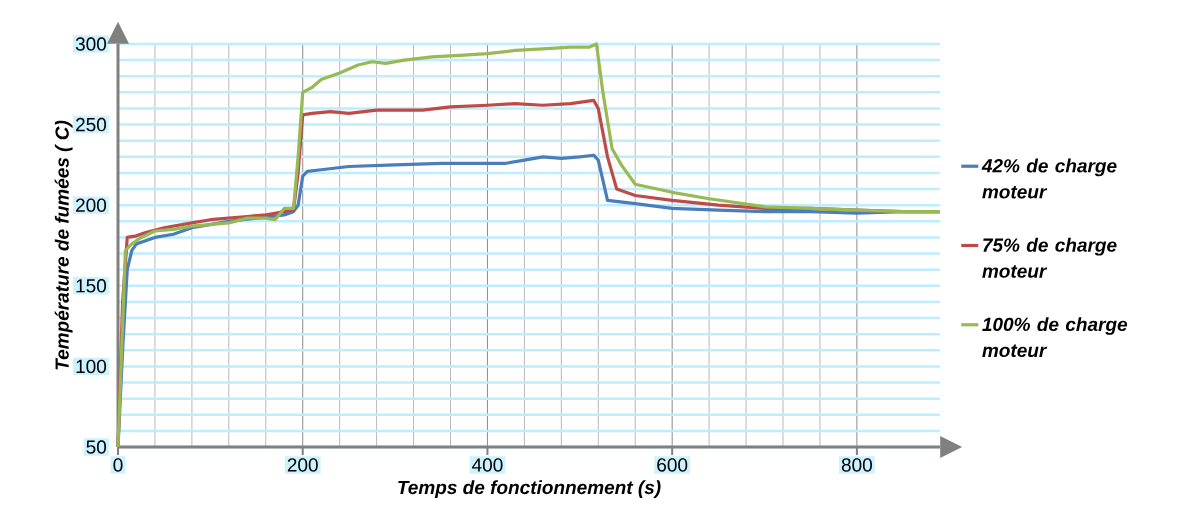 This screenshot has width=1190, height=522. What do you see at coordinates (672, 465) in the screenshot?
I see `x-tick-label: 600` at bounding box center [672, 465].